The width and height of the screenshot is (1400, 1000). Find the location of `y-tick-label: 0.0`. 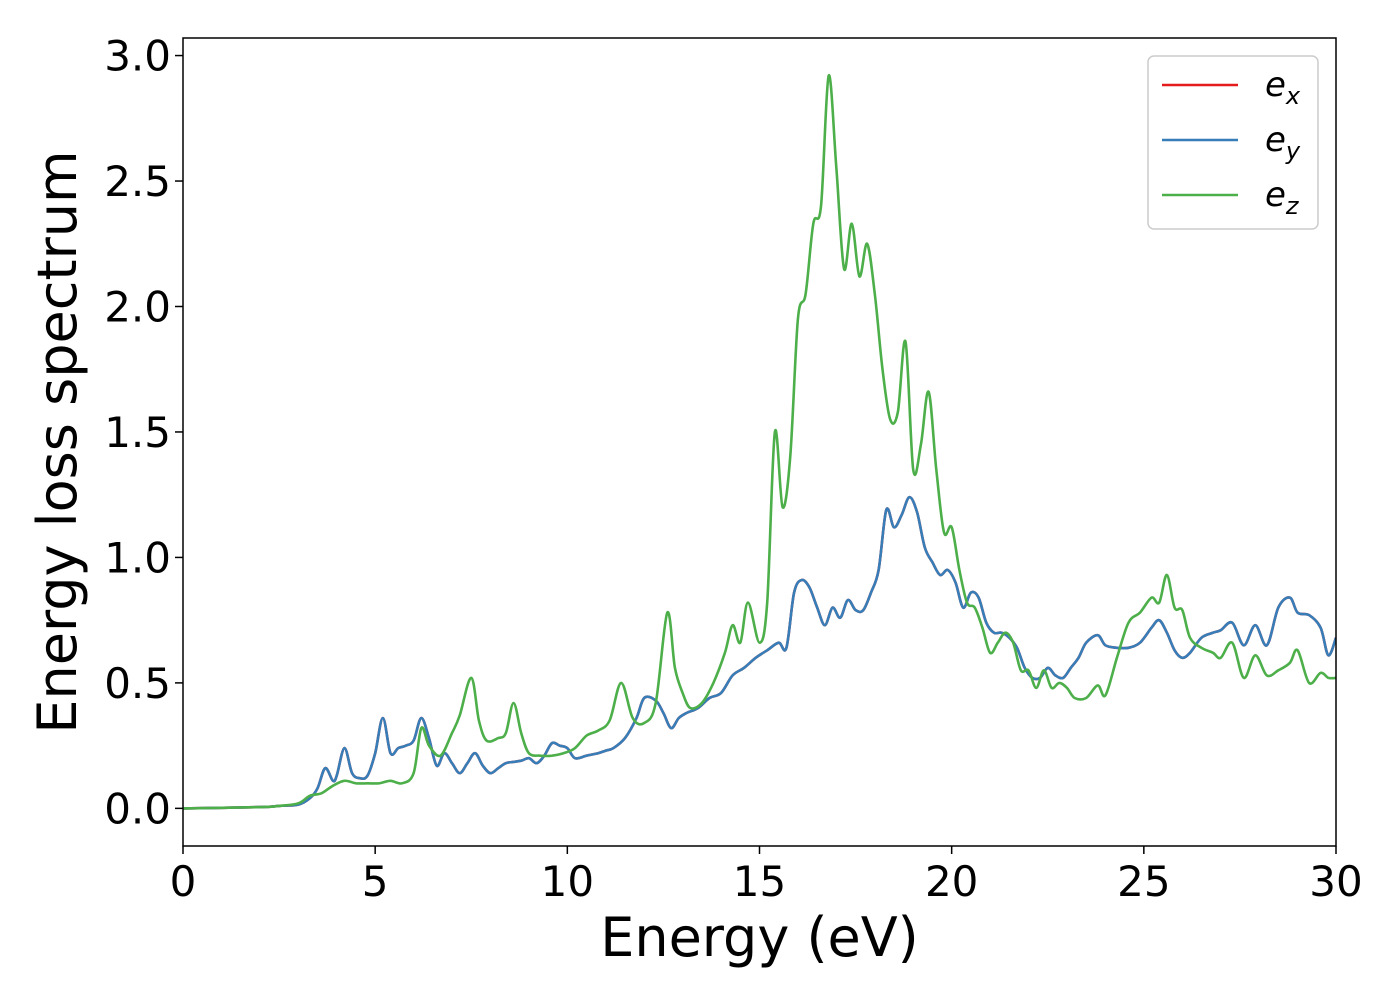

y-tick-label: 0.0 is located at coordinates (137, 808).